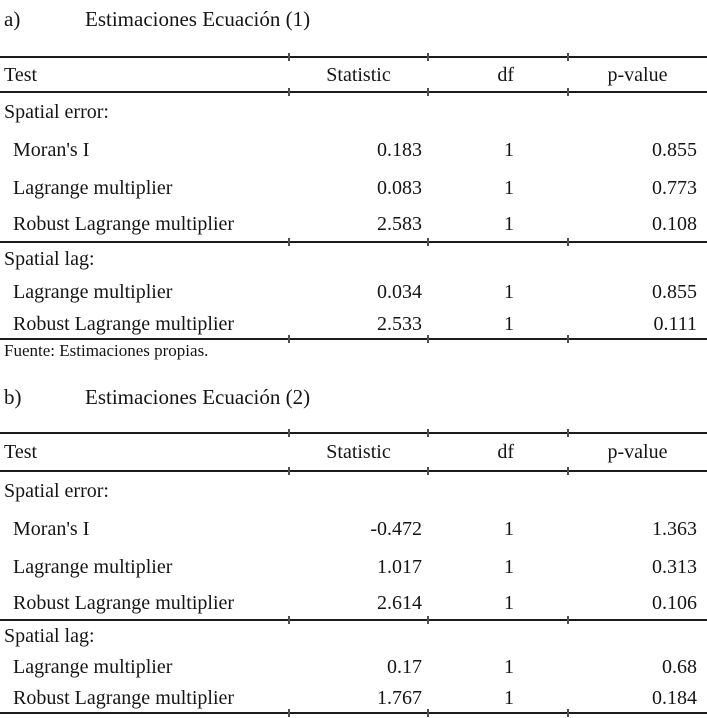  Describe the element at coordinates (399, 567) in the screenshot. I see `statistic-cell: 1.017` at that location.